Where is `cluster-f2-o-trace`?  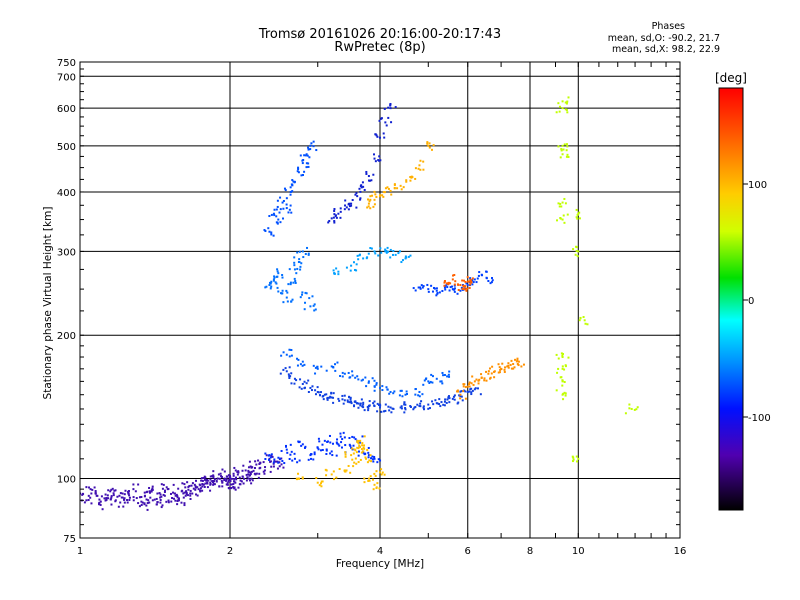
cluster-f2-o-trace is located at coordinates (362, 163).